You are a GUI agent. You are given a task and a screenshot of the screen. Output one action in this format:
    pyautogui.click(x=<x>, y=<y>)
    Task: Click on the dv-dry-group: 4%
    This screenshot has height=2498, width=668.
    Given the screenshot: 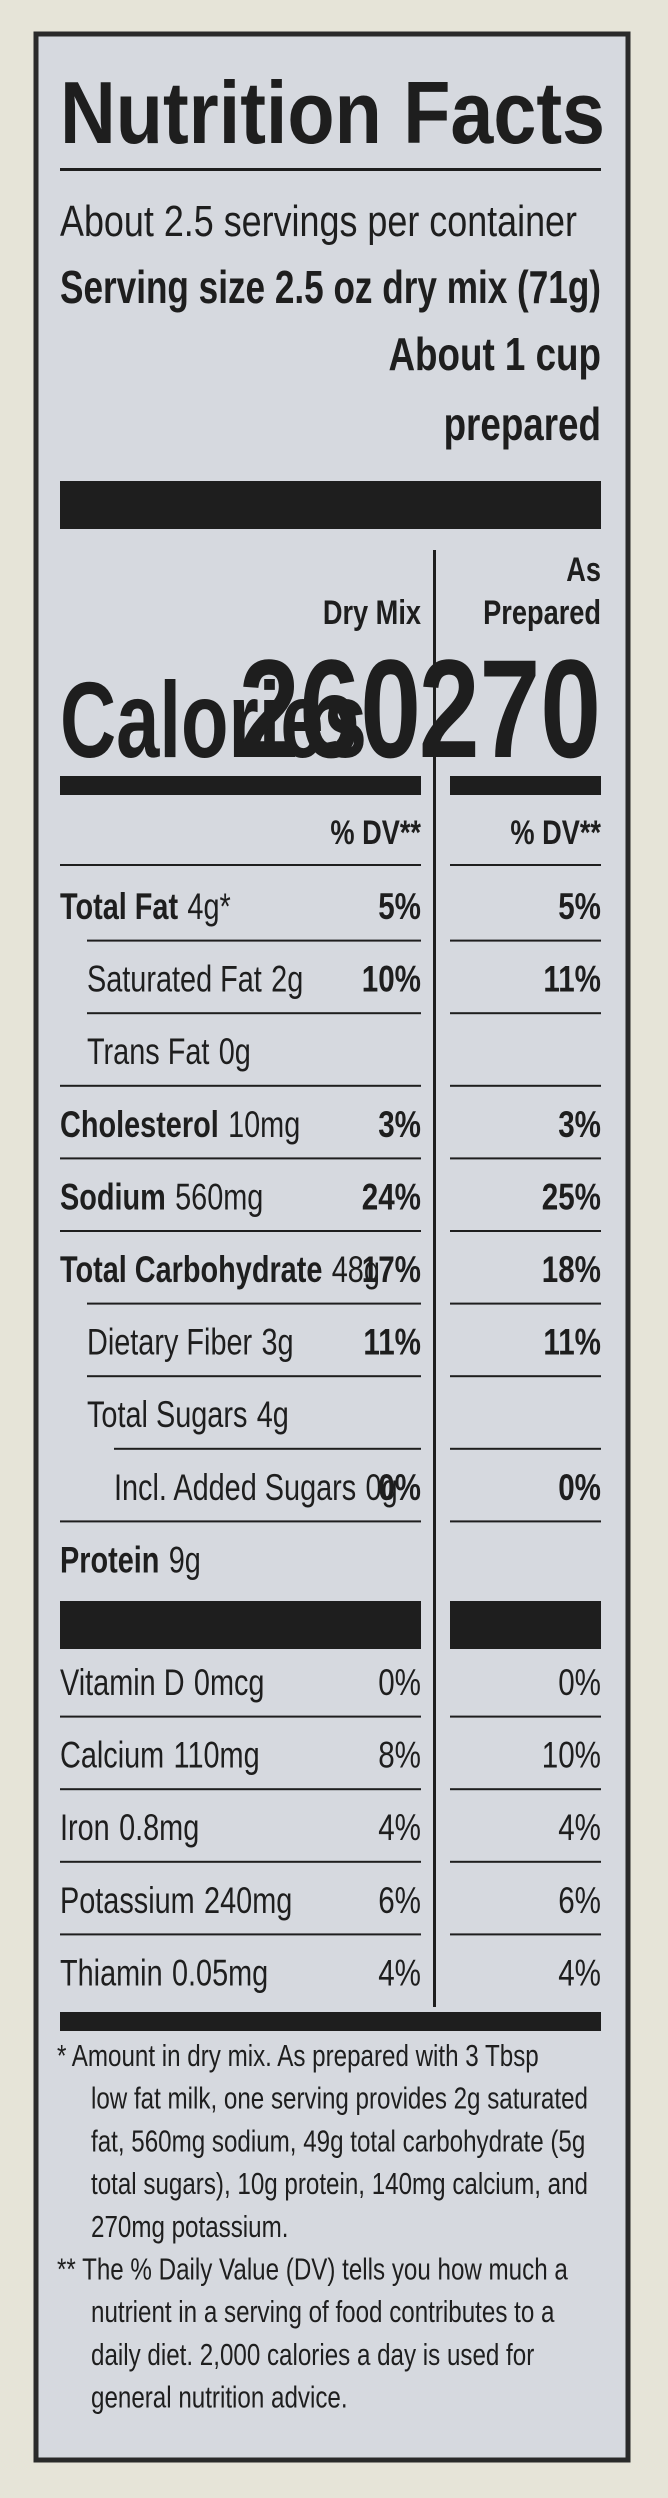 What is the action you would take?
    pyautogui.click(x=399, y=1973)
    